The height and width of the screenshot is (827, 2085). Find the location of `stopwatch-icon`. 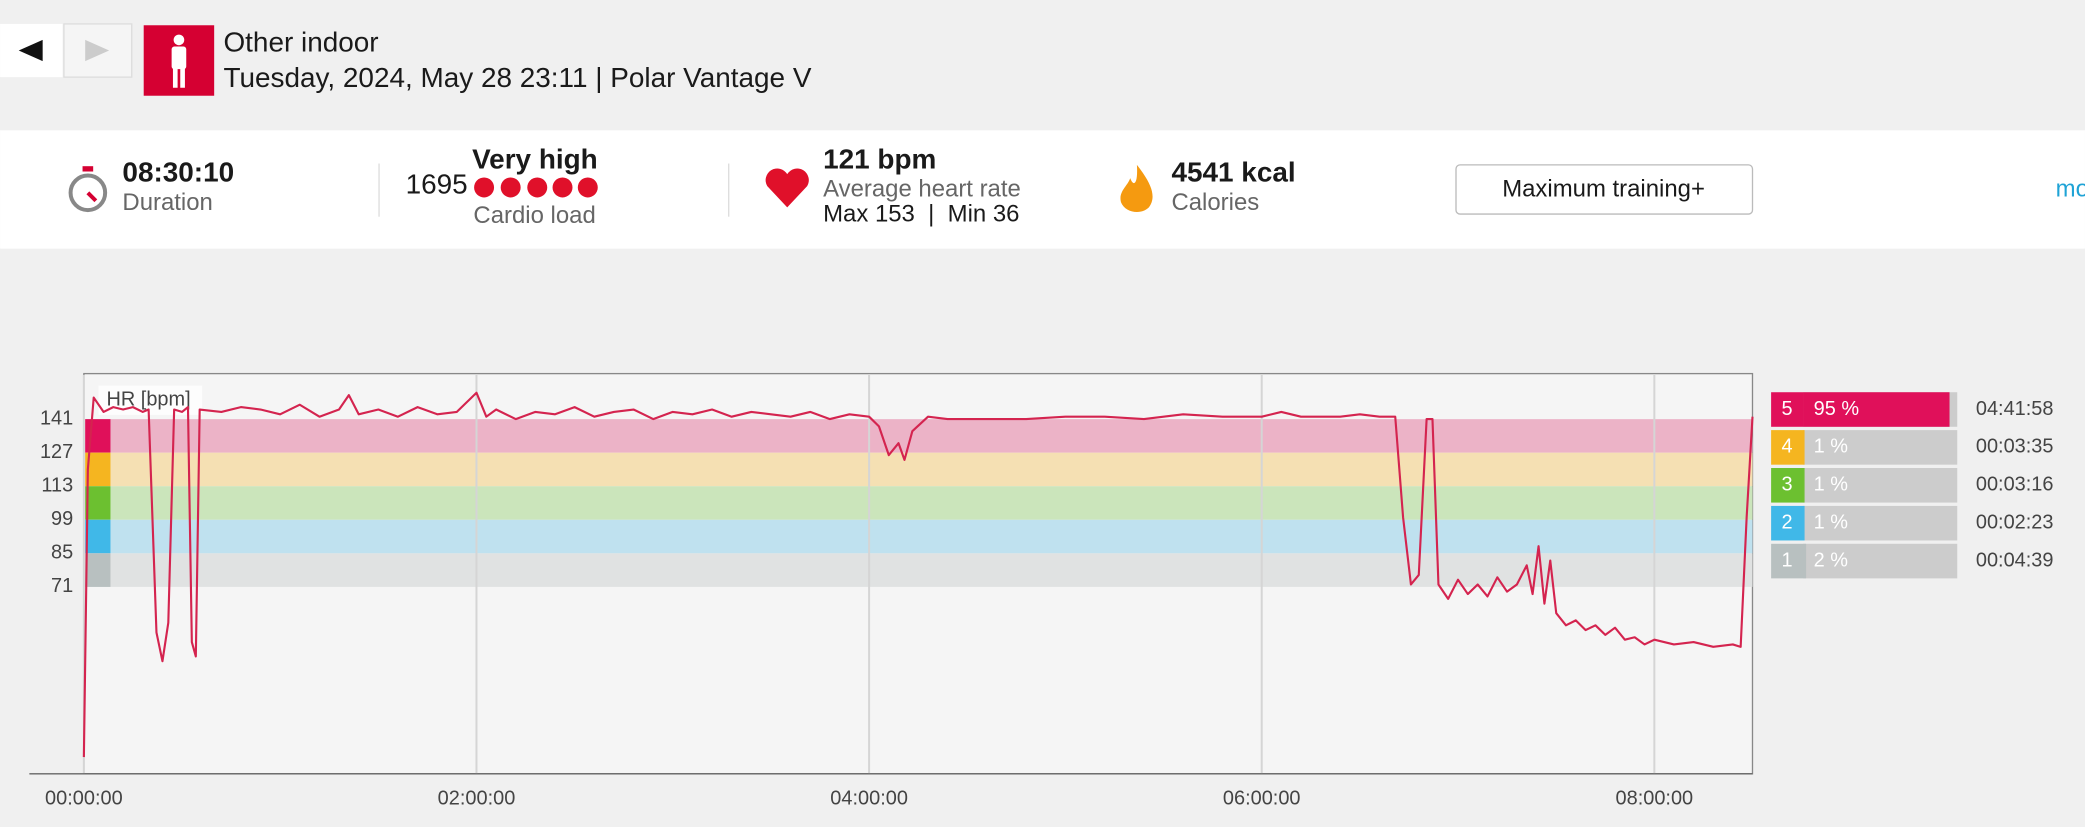

stopwatch-icon is located at coordinates (88, 189).